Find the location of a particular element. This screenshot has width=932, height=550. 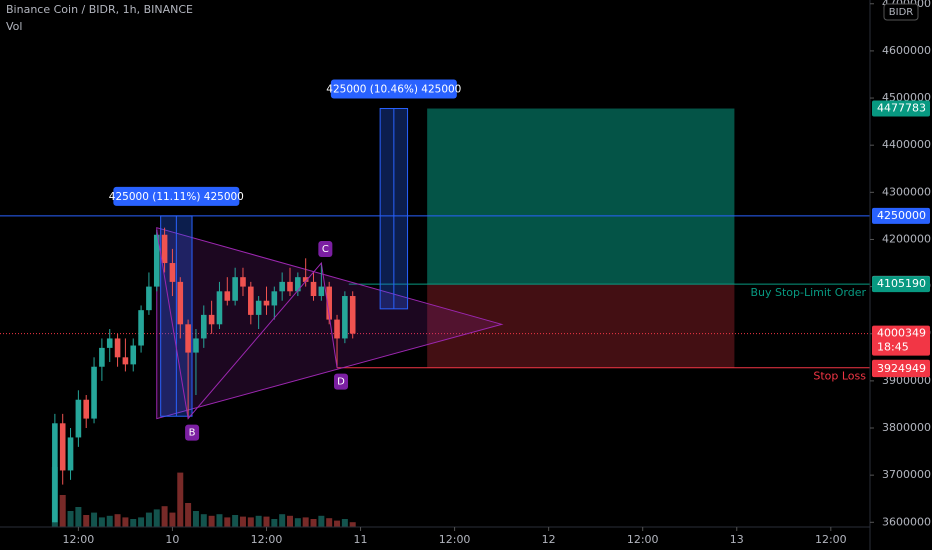

x-tick-label: 12 is located at coordinates (549, 539).